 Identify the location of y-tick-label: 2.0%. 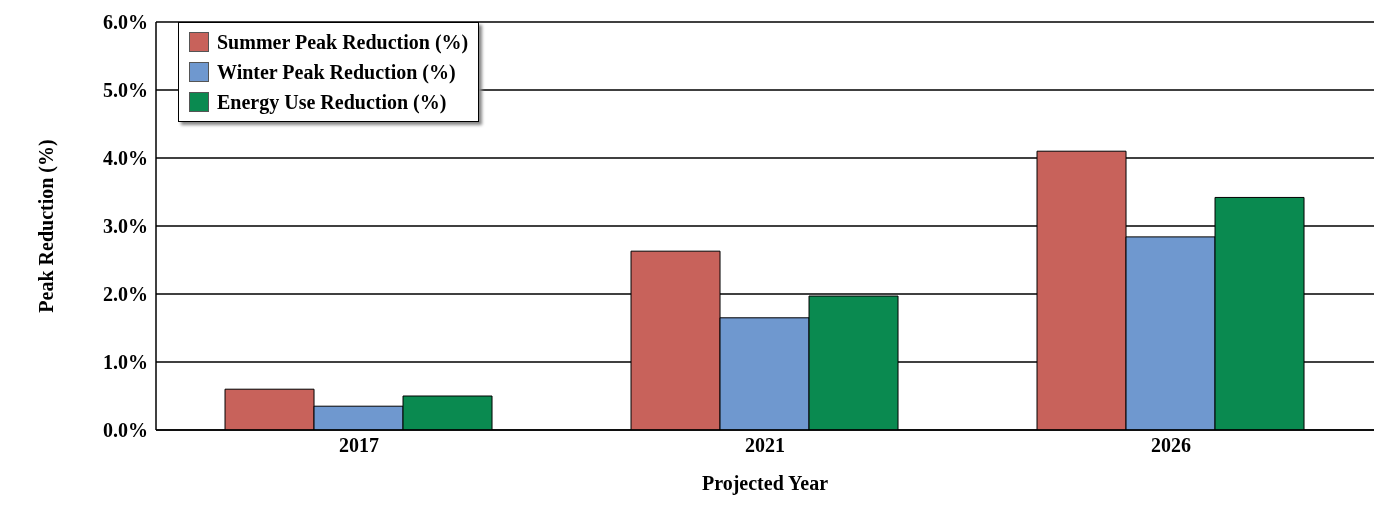
(125, 294).